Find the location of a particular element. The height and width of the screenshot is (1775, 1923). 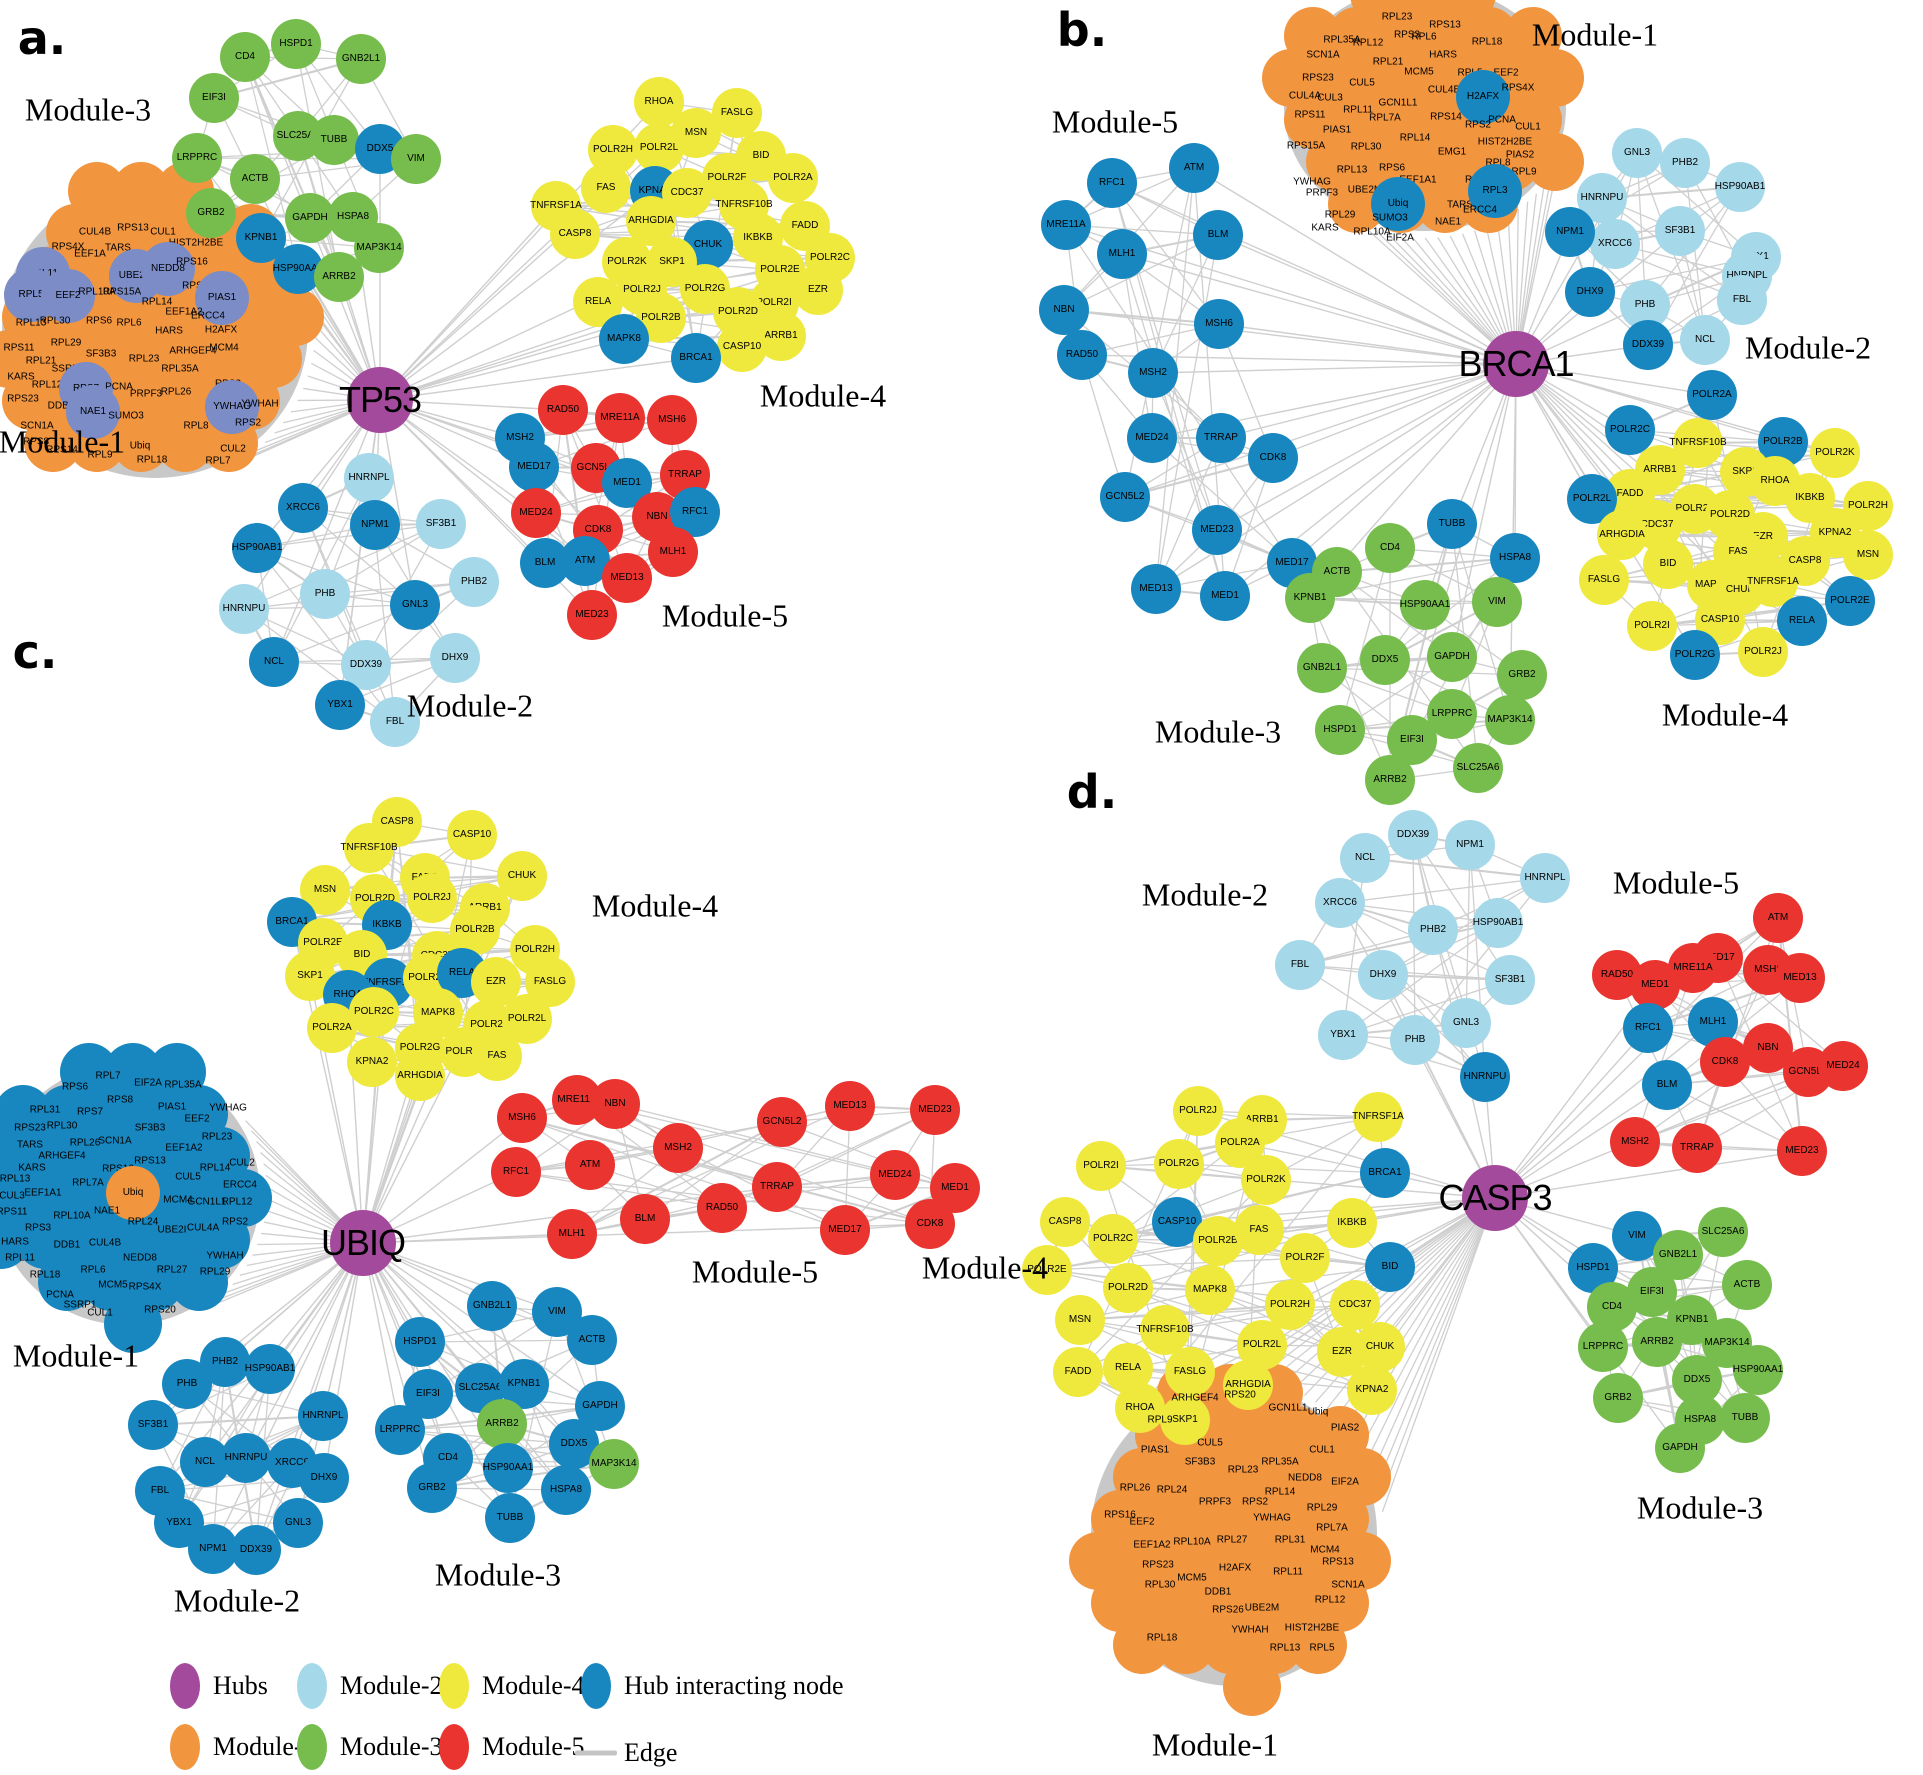

node-RELA: RELA is located at coordinates (1802, 621).